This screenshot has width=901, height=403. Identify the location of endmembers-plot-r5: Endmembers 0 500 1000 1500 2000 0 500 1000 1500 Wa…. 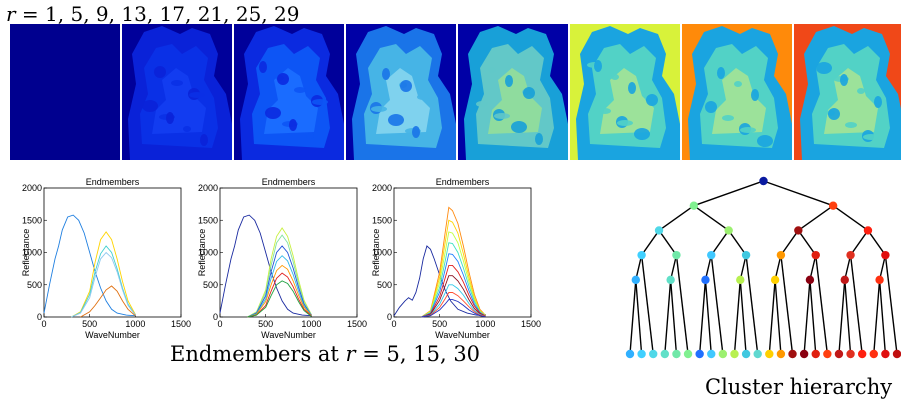
(106, 258).